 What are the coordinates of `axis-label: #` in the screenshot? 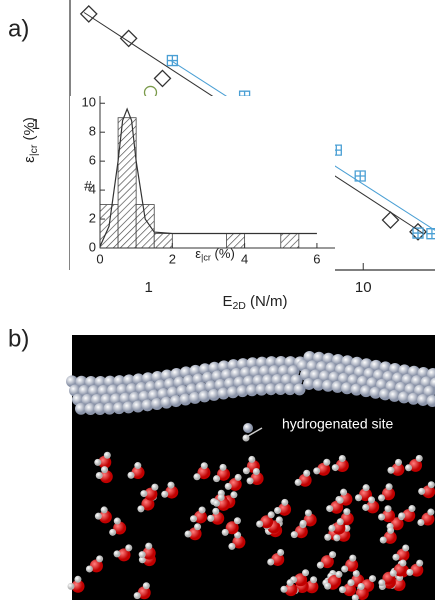 It's located at (88, 186).